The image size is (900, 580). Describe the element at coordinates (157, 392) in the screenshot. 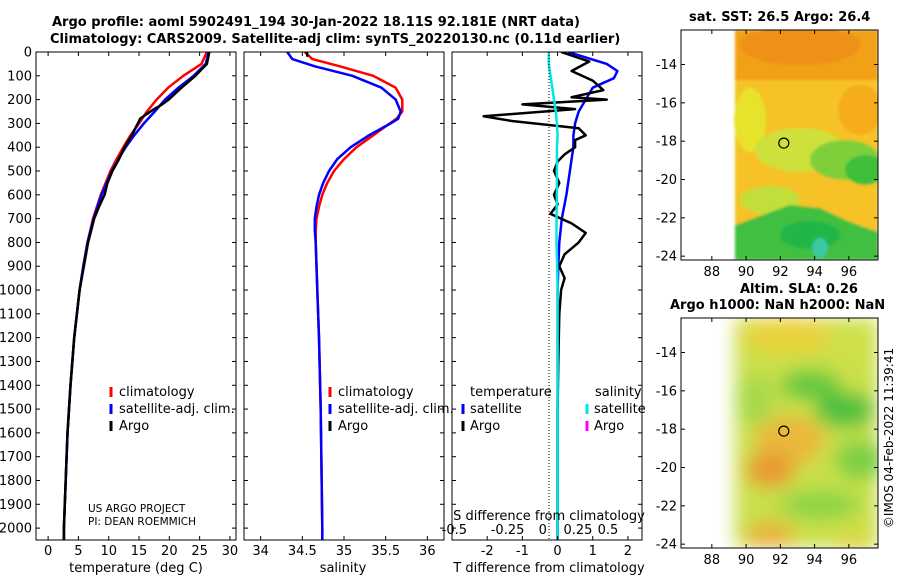

I see `legend-climatology: climatology` at that location.